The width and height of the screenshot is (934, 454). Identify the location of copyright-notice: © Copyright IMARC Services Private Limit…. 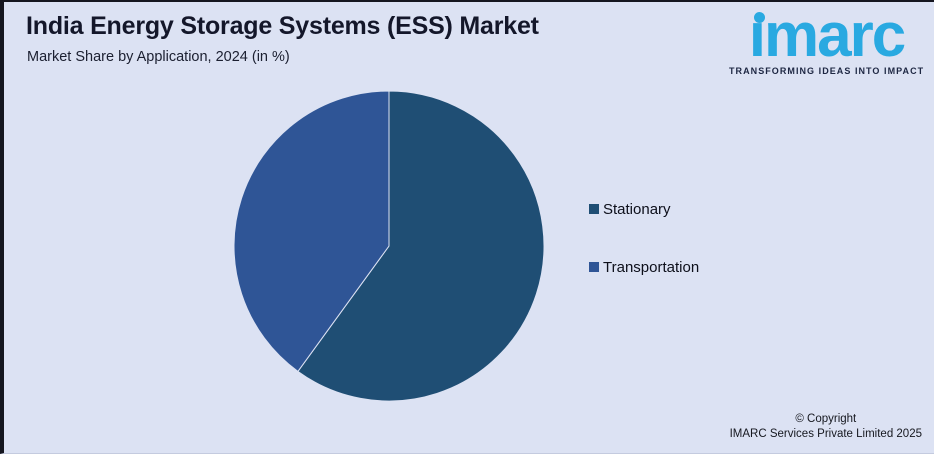
(826, 427).